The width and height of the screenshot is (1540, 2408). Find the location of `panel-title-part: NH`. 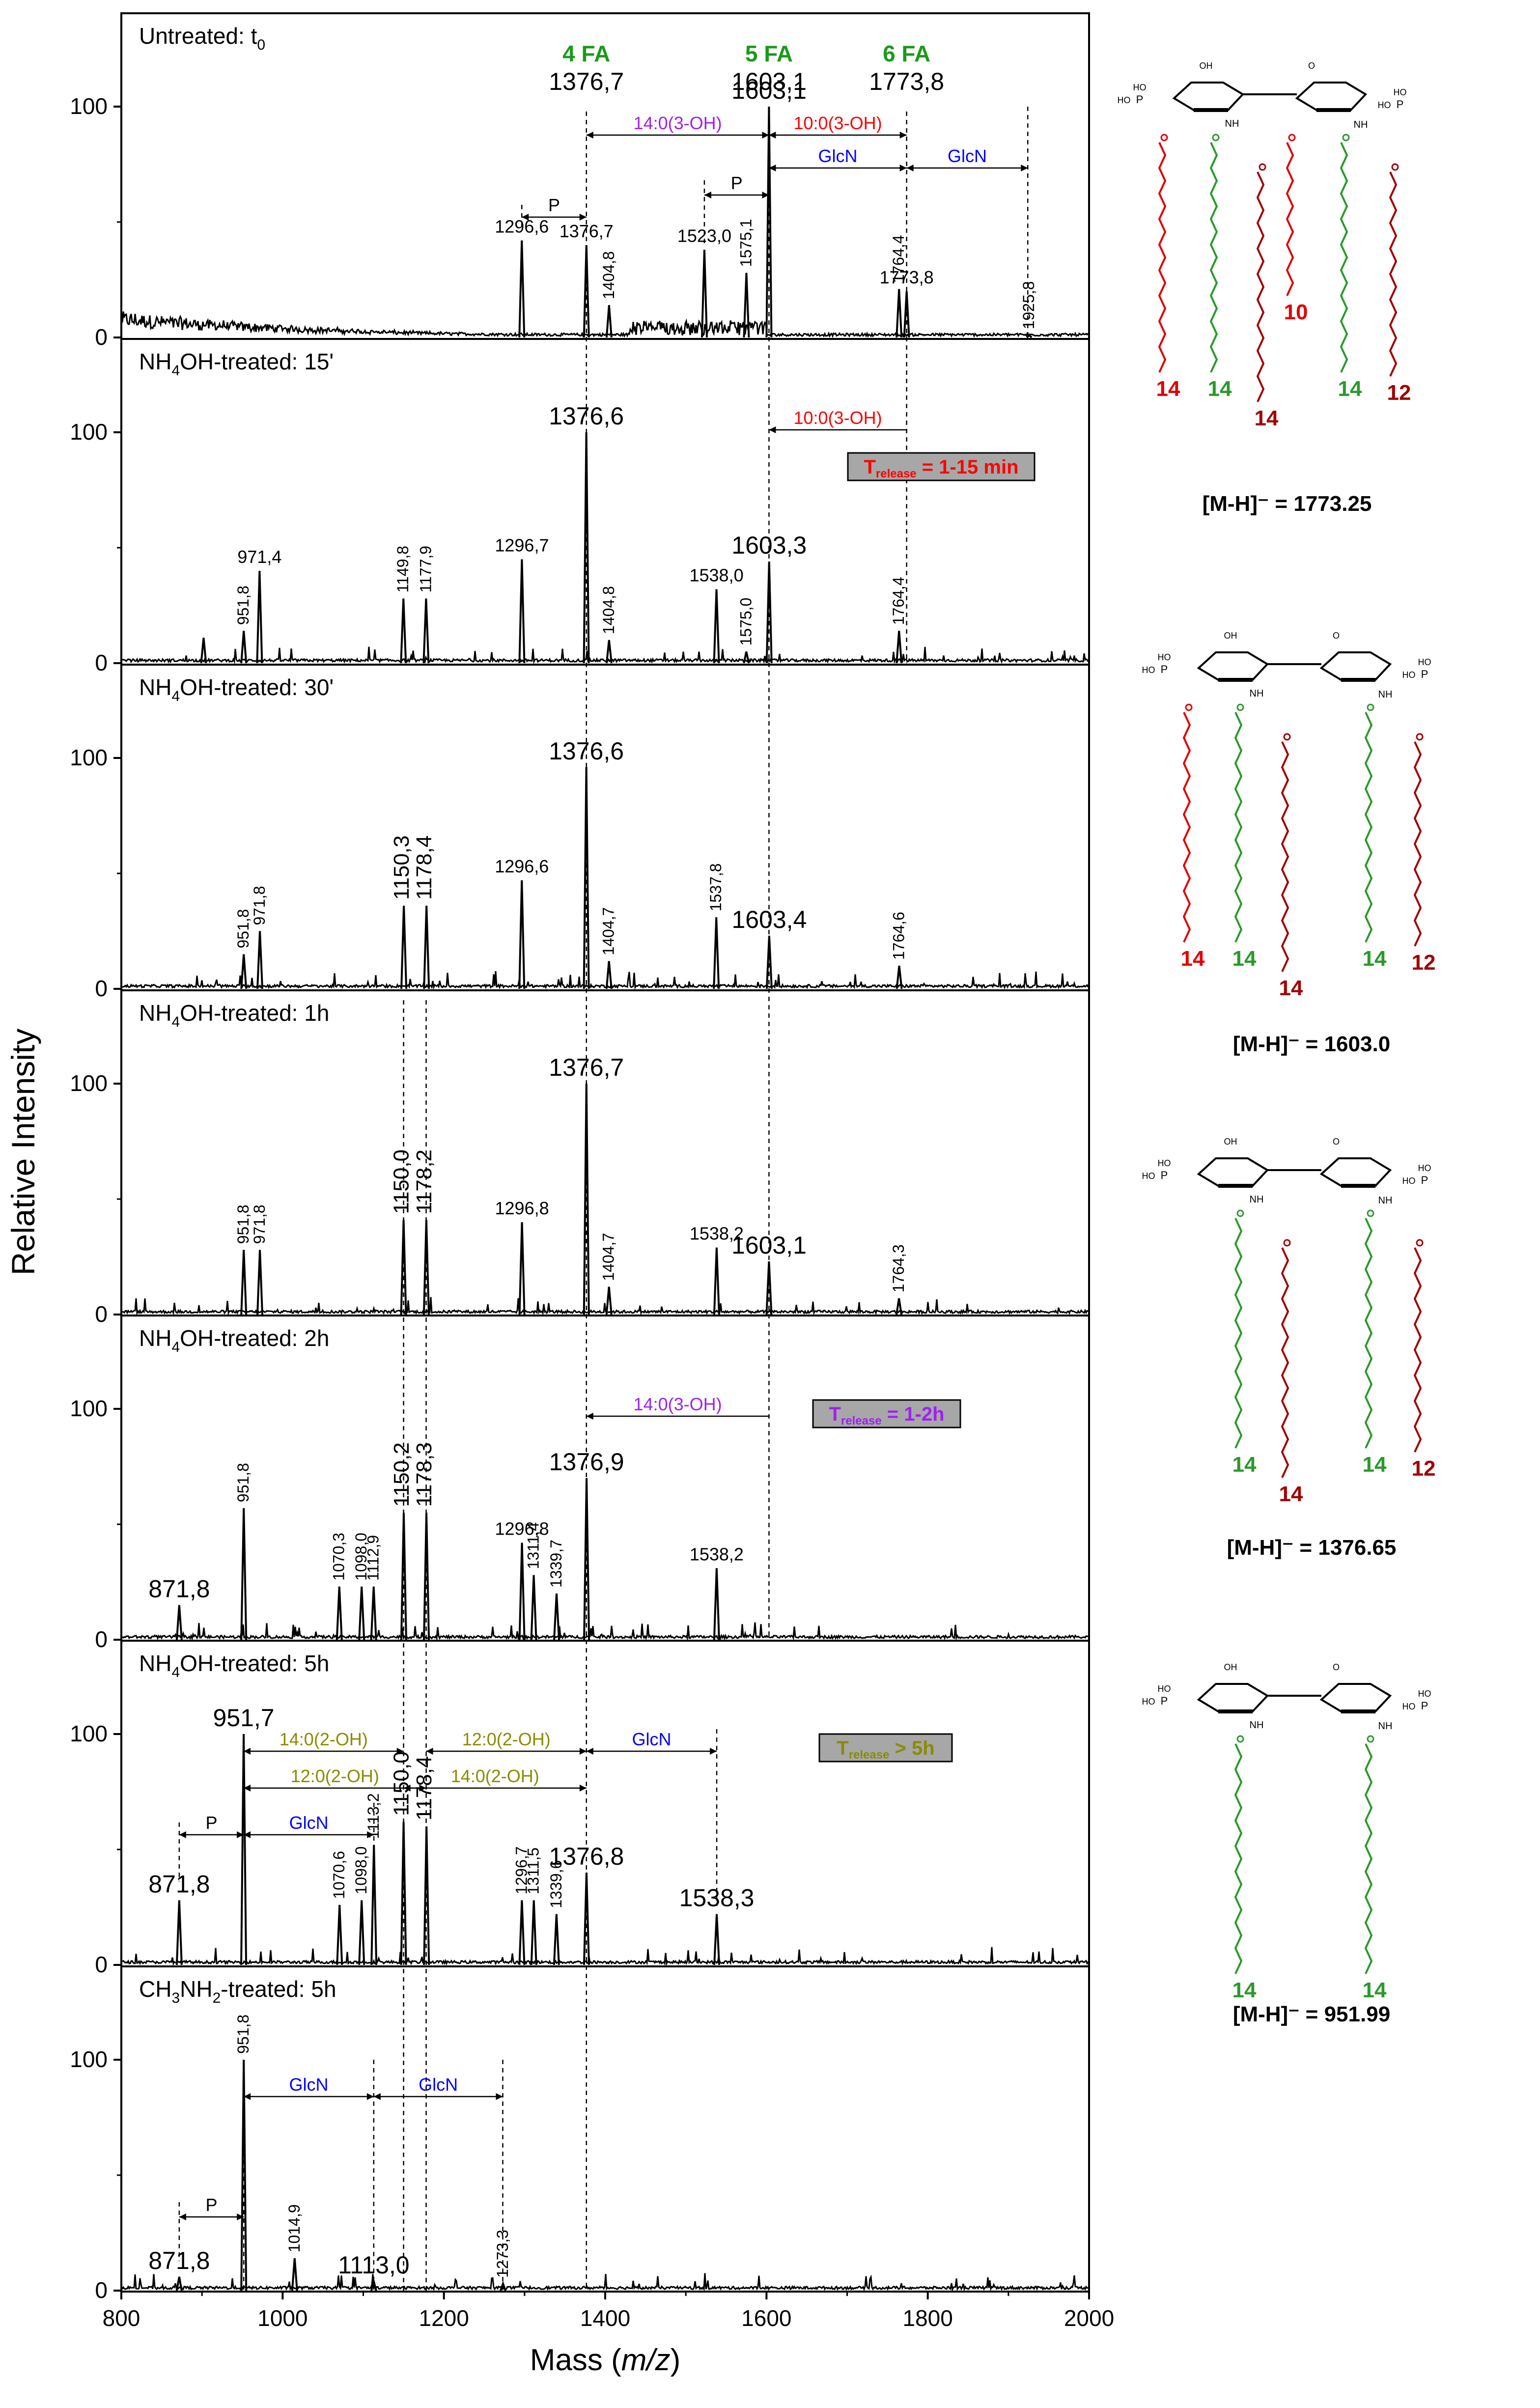

panel-title-part: NH is located at coordinates (155, 687).